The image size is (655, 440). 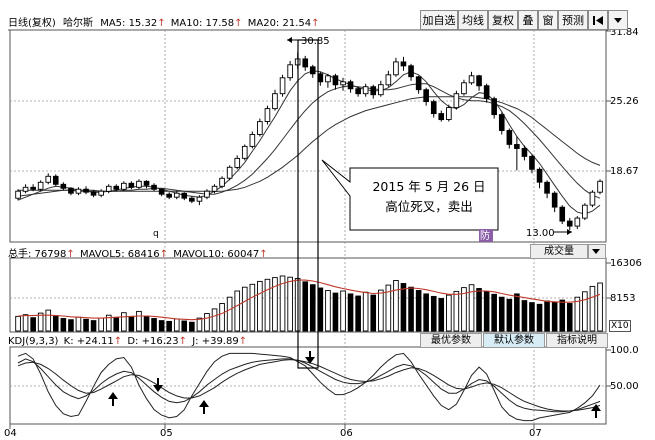 I want to click on right-axis-ticks, so click(x=608, y=208).